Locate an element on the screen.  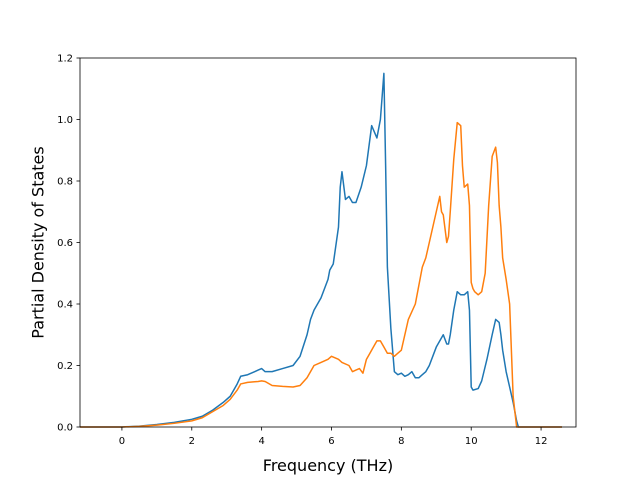
y-tick-label: 0.6 is located at coordinates (65, 243).